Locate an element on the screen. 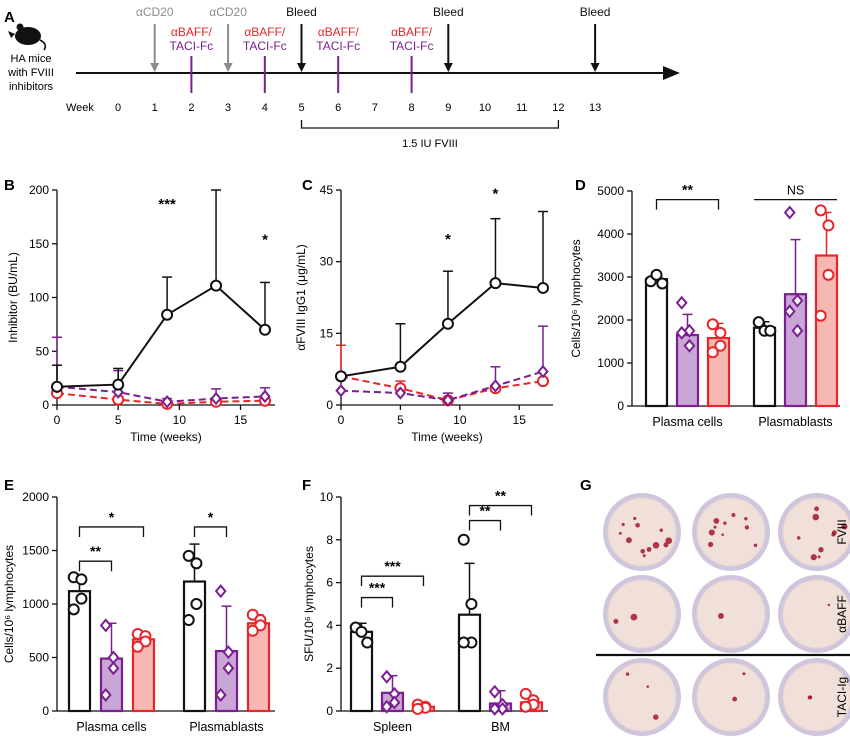 This screenshot has width=850, height=745. bracket-label: 1.5 IU FVIII is located at coordinates (430, 144).